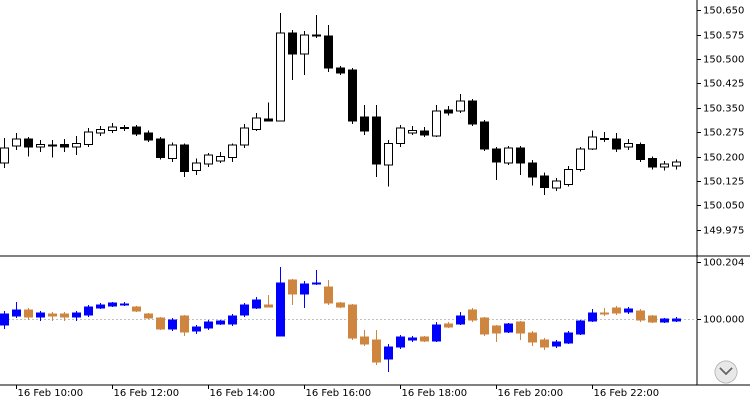 This screenshot has height=400, width=750. What do you see at coordinates (723, 320) in the screenshot?
I see `y-tick-label: 100.000` at bounding box center [723, 320].